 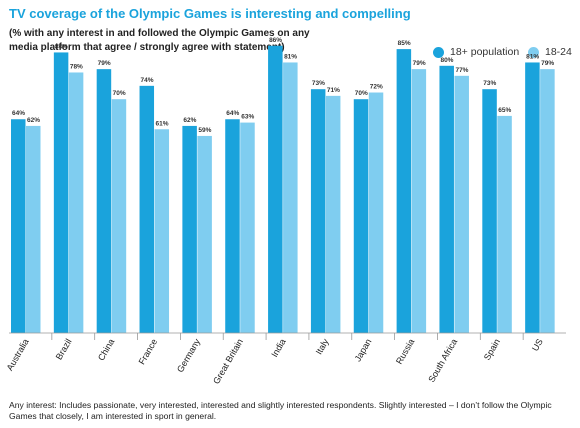 What do you see at coordinates (61, 46) in the screenshot?
I see `data-label: 84%` at bounding box center [61, 46].